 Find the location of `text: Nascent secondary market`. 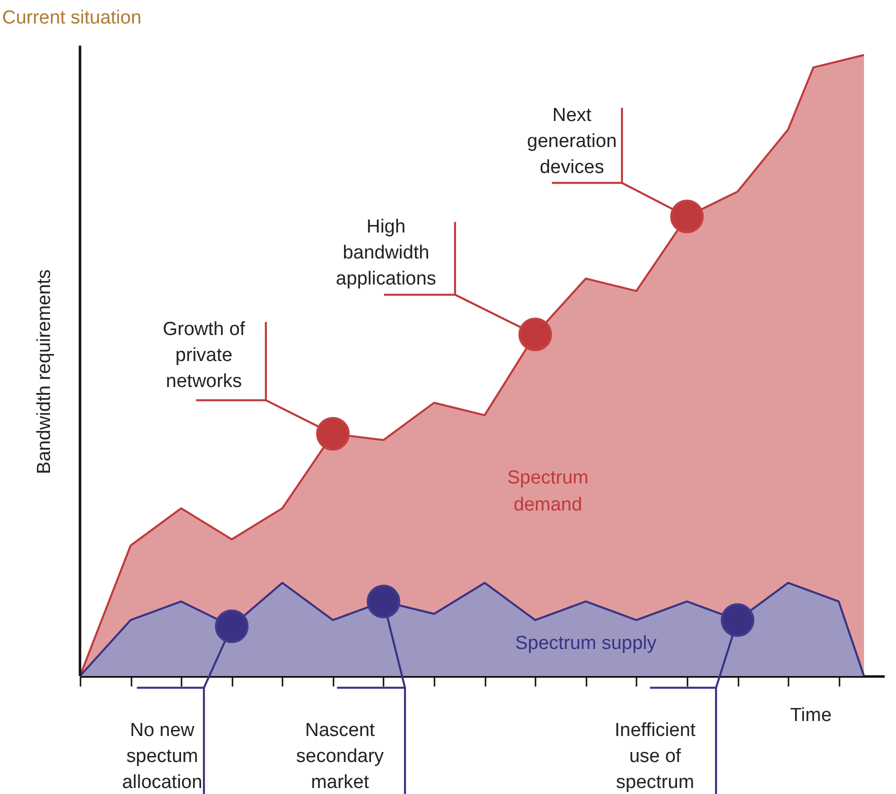

text: Nascent secondary market is located at coordinates (340, 757).